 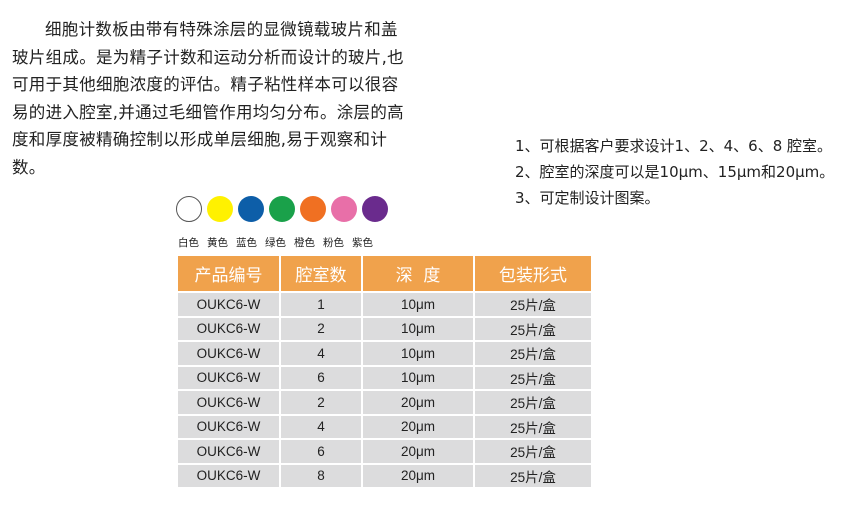 I want to click on color-swatches, so click(x=282, y=209).